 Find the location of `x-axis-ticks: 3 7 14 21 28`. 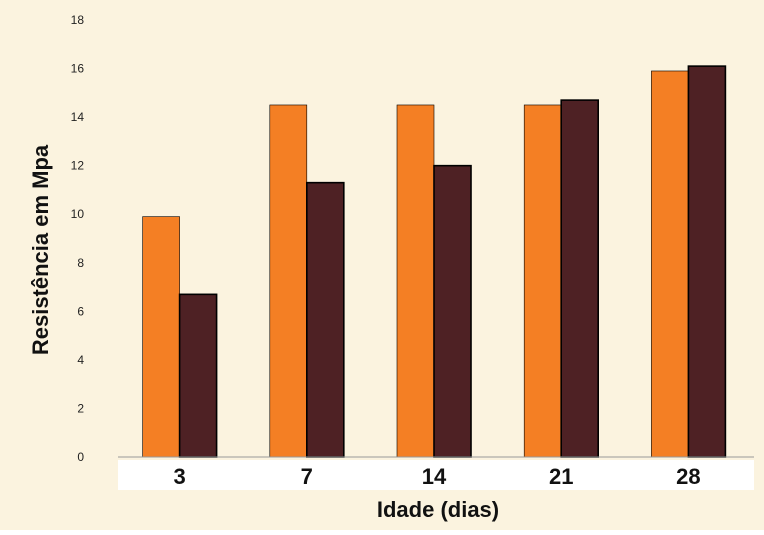

x-axis-ticks: 3 7 14 21 28 is located at coordinates (436, 476).